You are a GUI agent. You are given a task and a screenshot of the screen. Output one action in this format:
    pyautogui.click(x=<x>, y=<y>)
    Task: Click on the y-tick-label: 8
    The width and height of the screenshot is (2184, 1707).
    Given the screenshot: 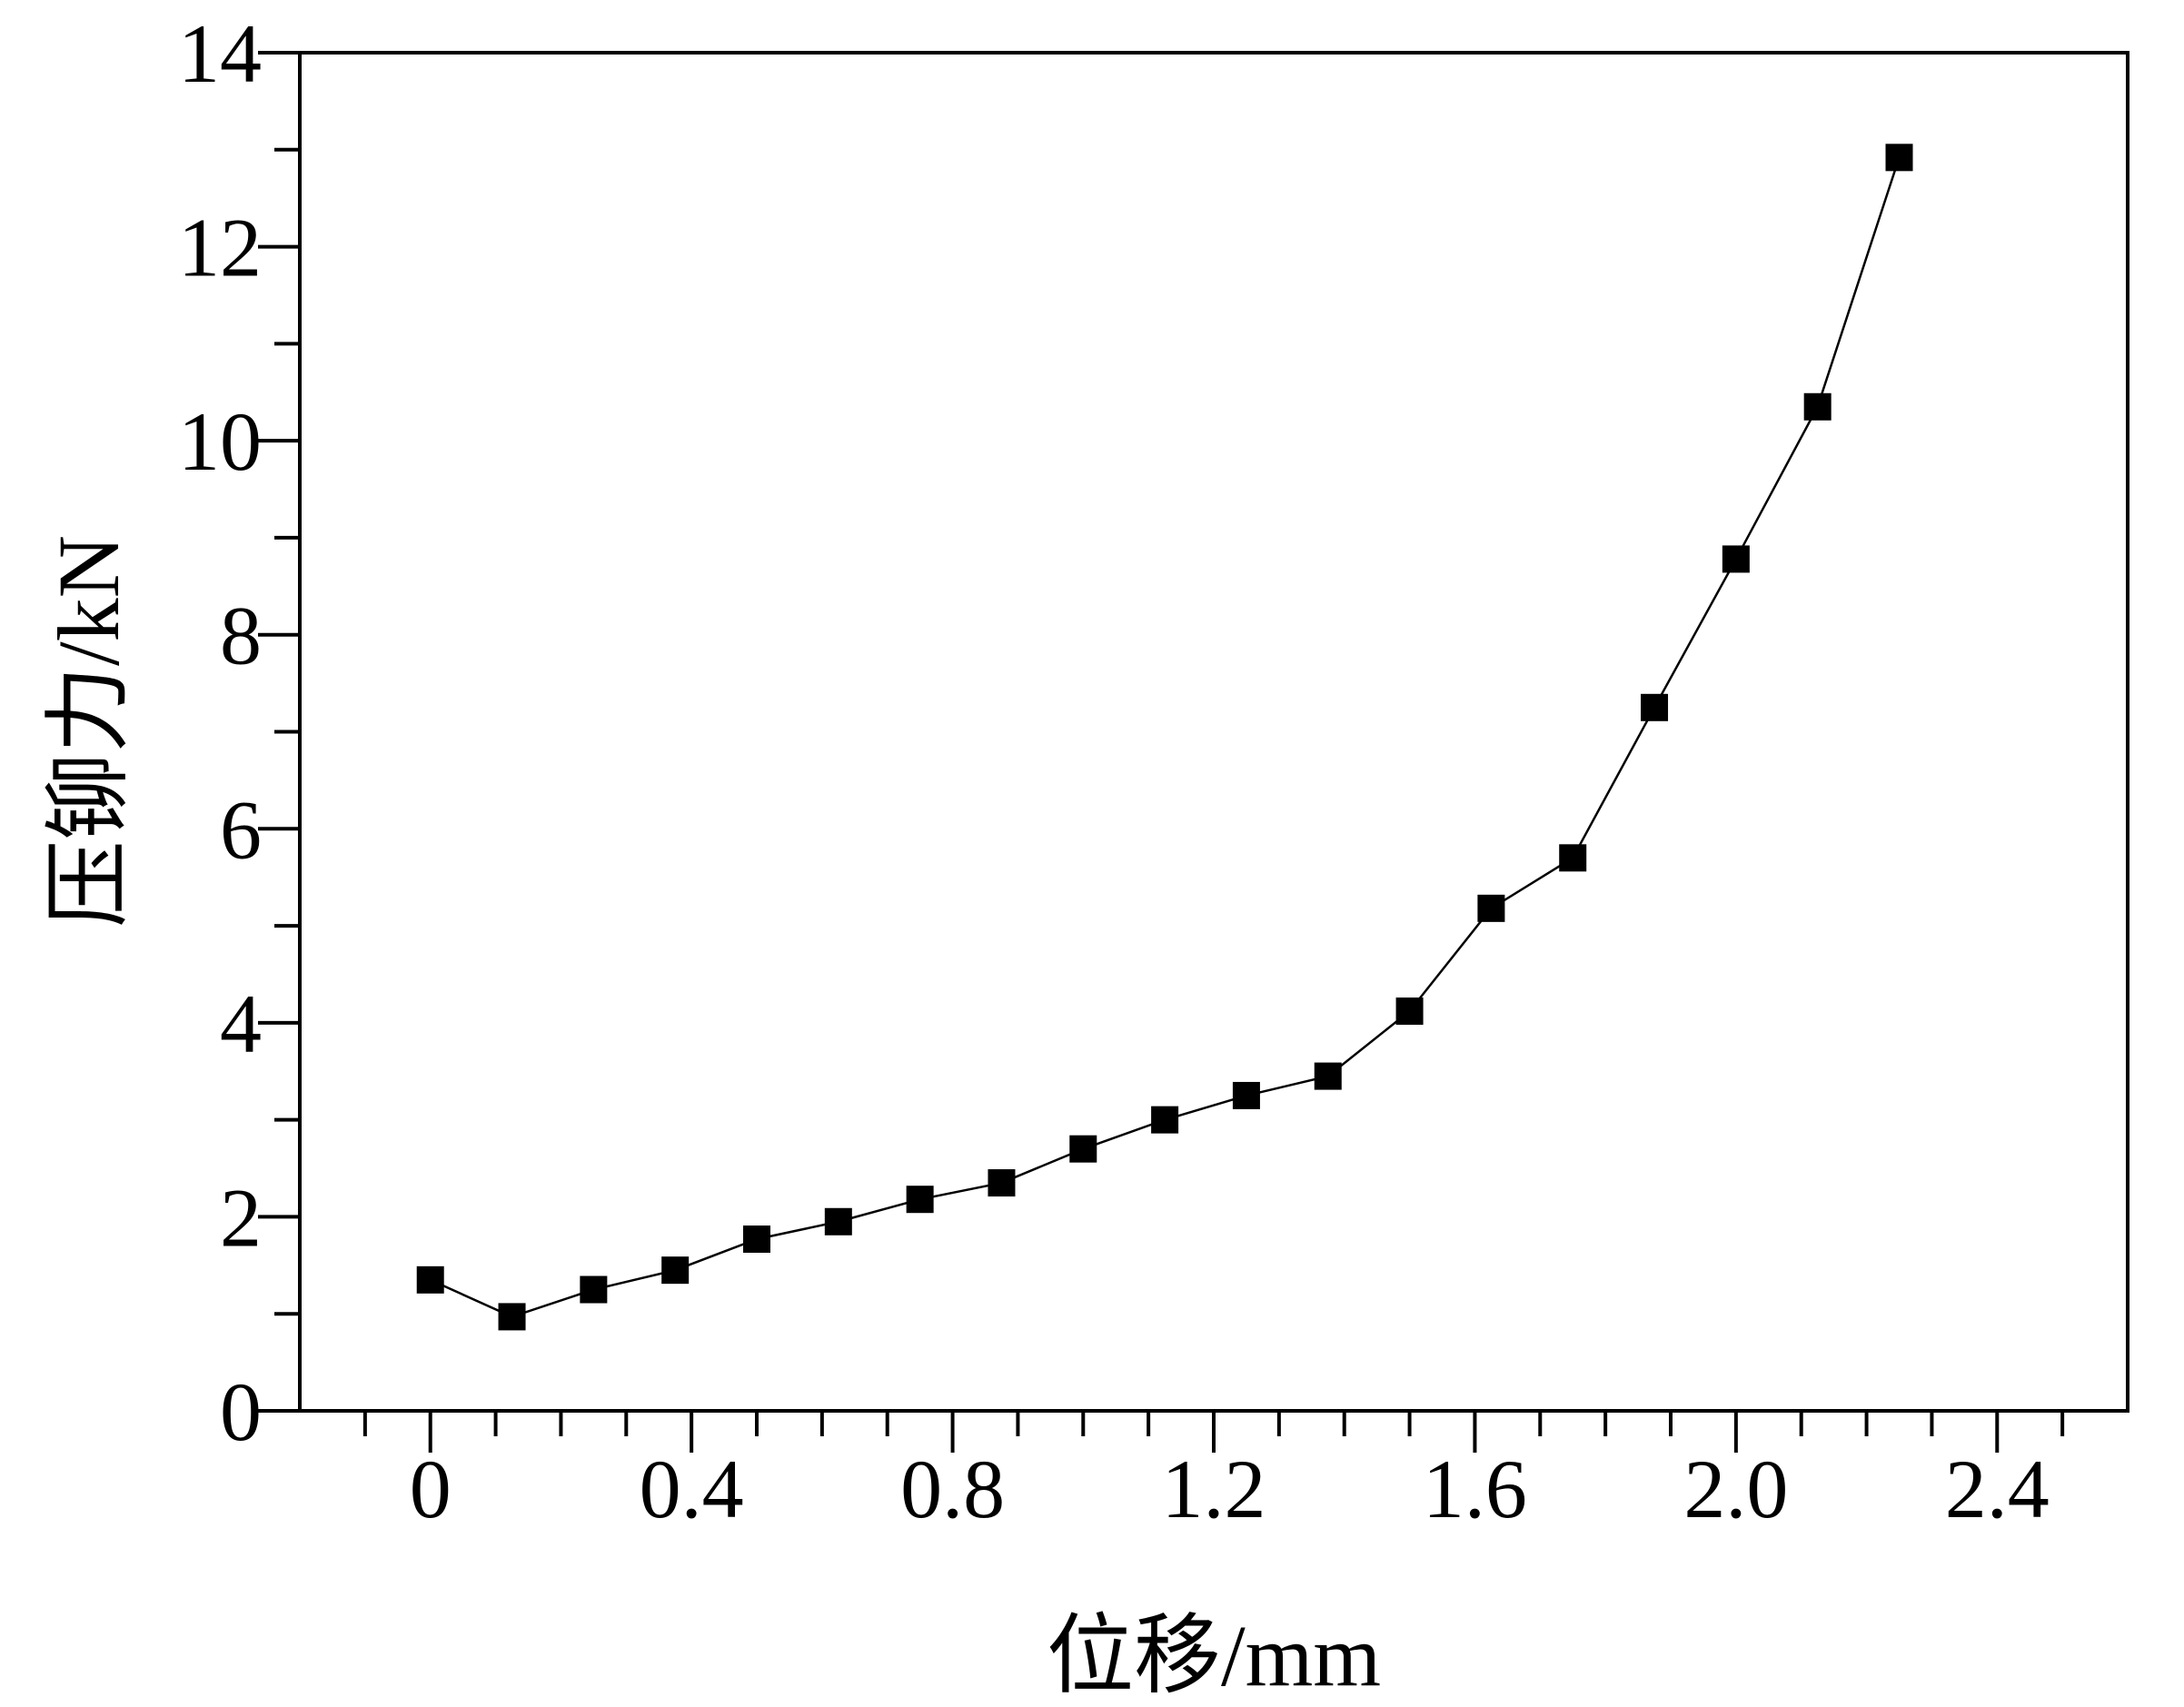 What is the action you would take?
    pyautogui.click(x=241, y=636)
    